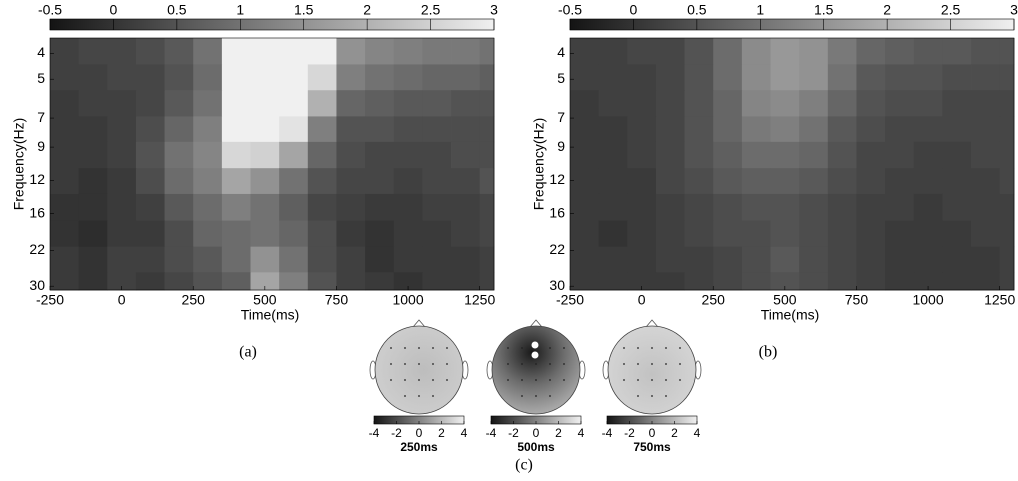 The width and height of the screenshot is (1018, 481). I want to click on colorbar-tick-label: -2, so click(396, 433).